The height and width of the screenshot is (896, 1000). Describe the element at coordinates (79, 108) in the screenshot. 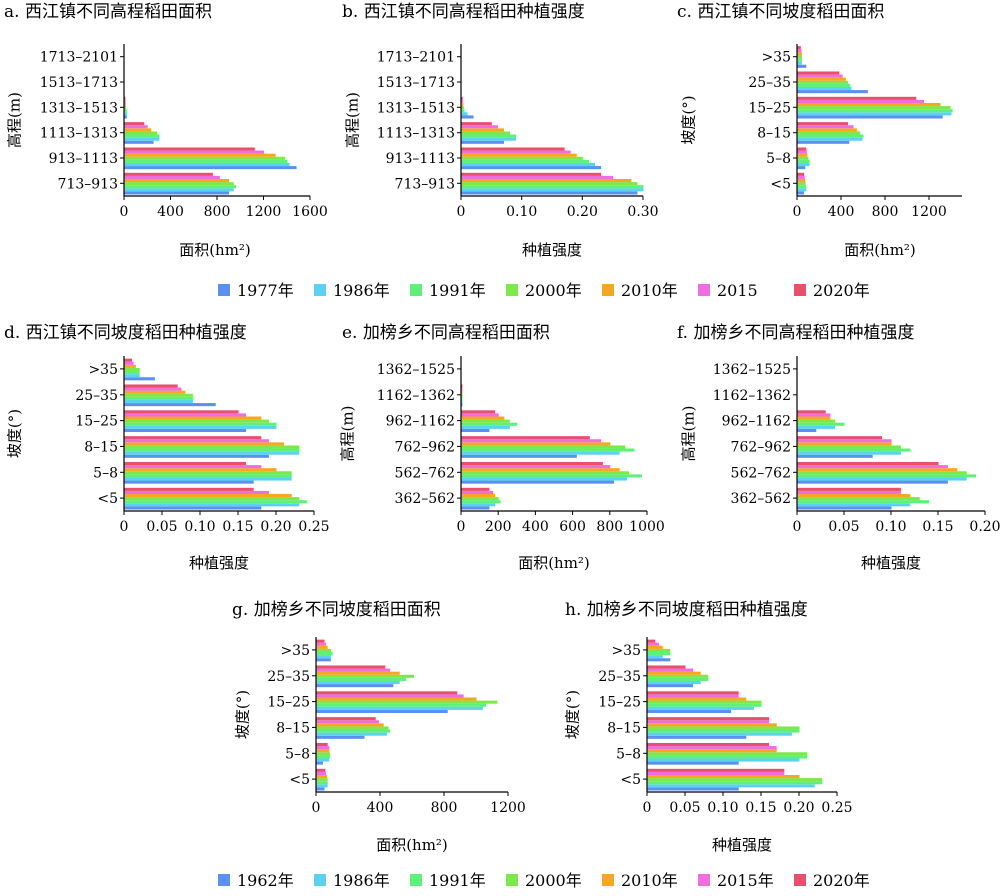

I see `y-tick-label: 1313–1513` at that location.